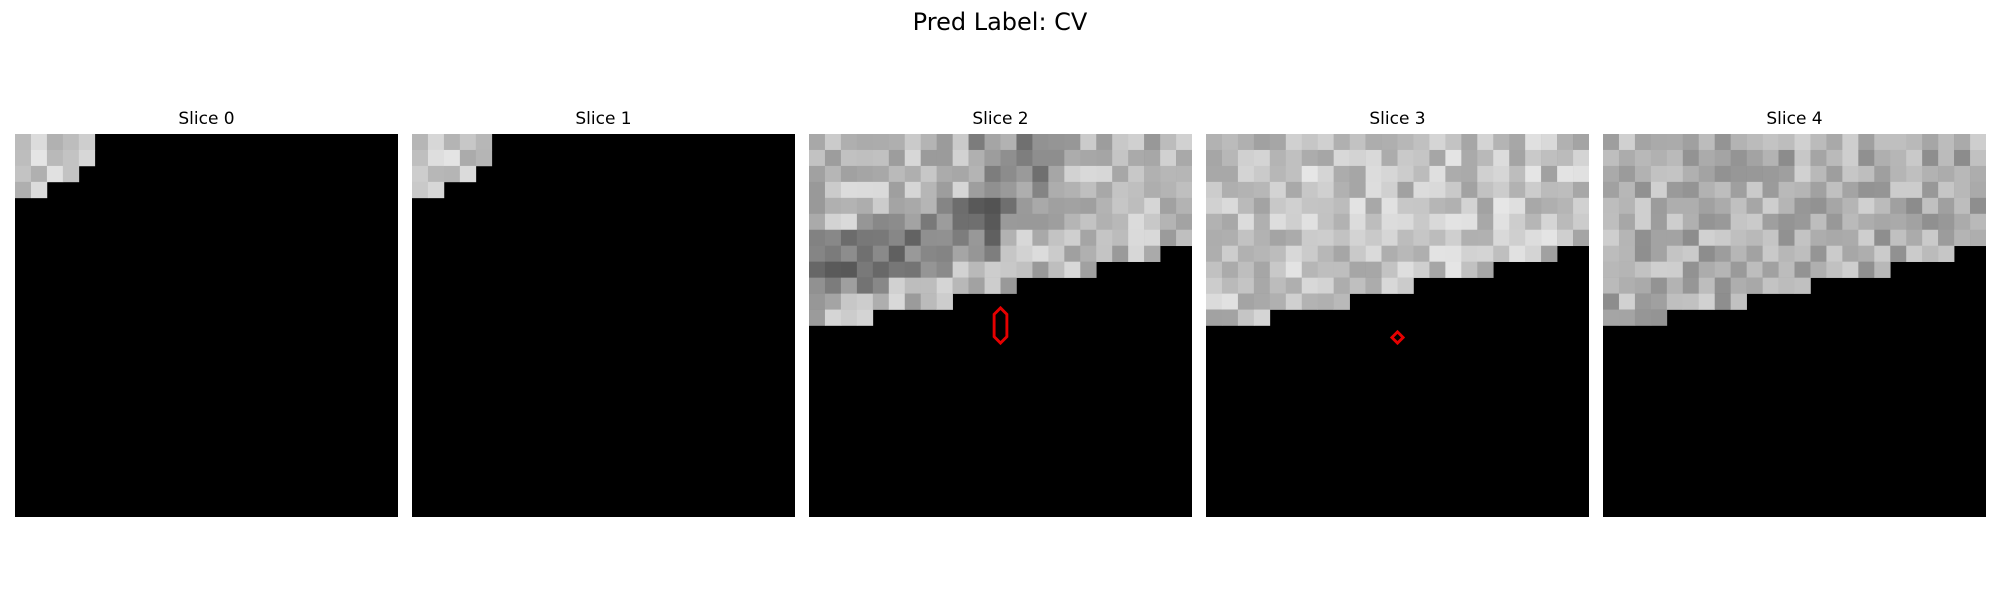 The height and width of the screenshot is (600, 2000). Describe the element at coordinates (206, 119) in the screenshot. I see `slice-title: Slice 0` at that location.